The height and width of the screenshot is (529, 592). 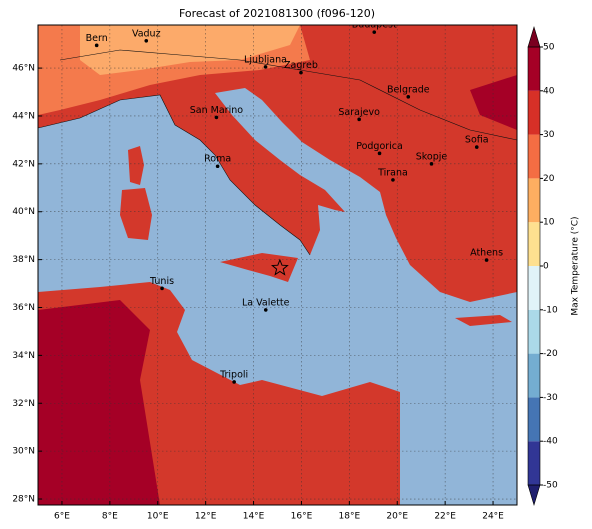 What do you see at coordinates (190, 50) in the screenshot?
I see `mild-zone` at bounding box center [190, 50].